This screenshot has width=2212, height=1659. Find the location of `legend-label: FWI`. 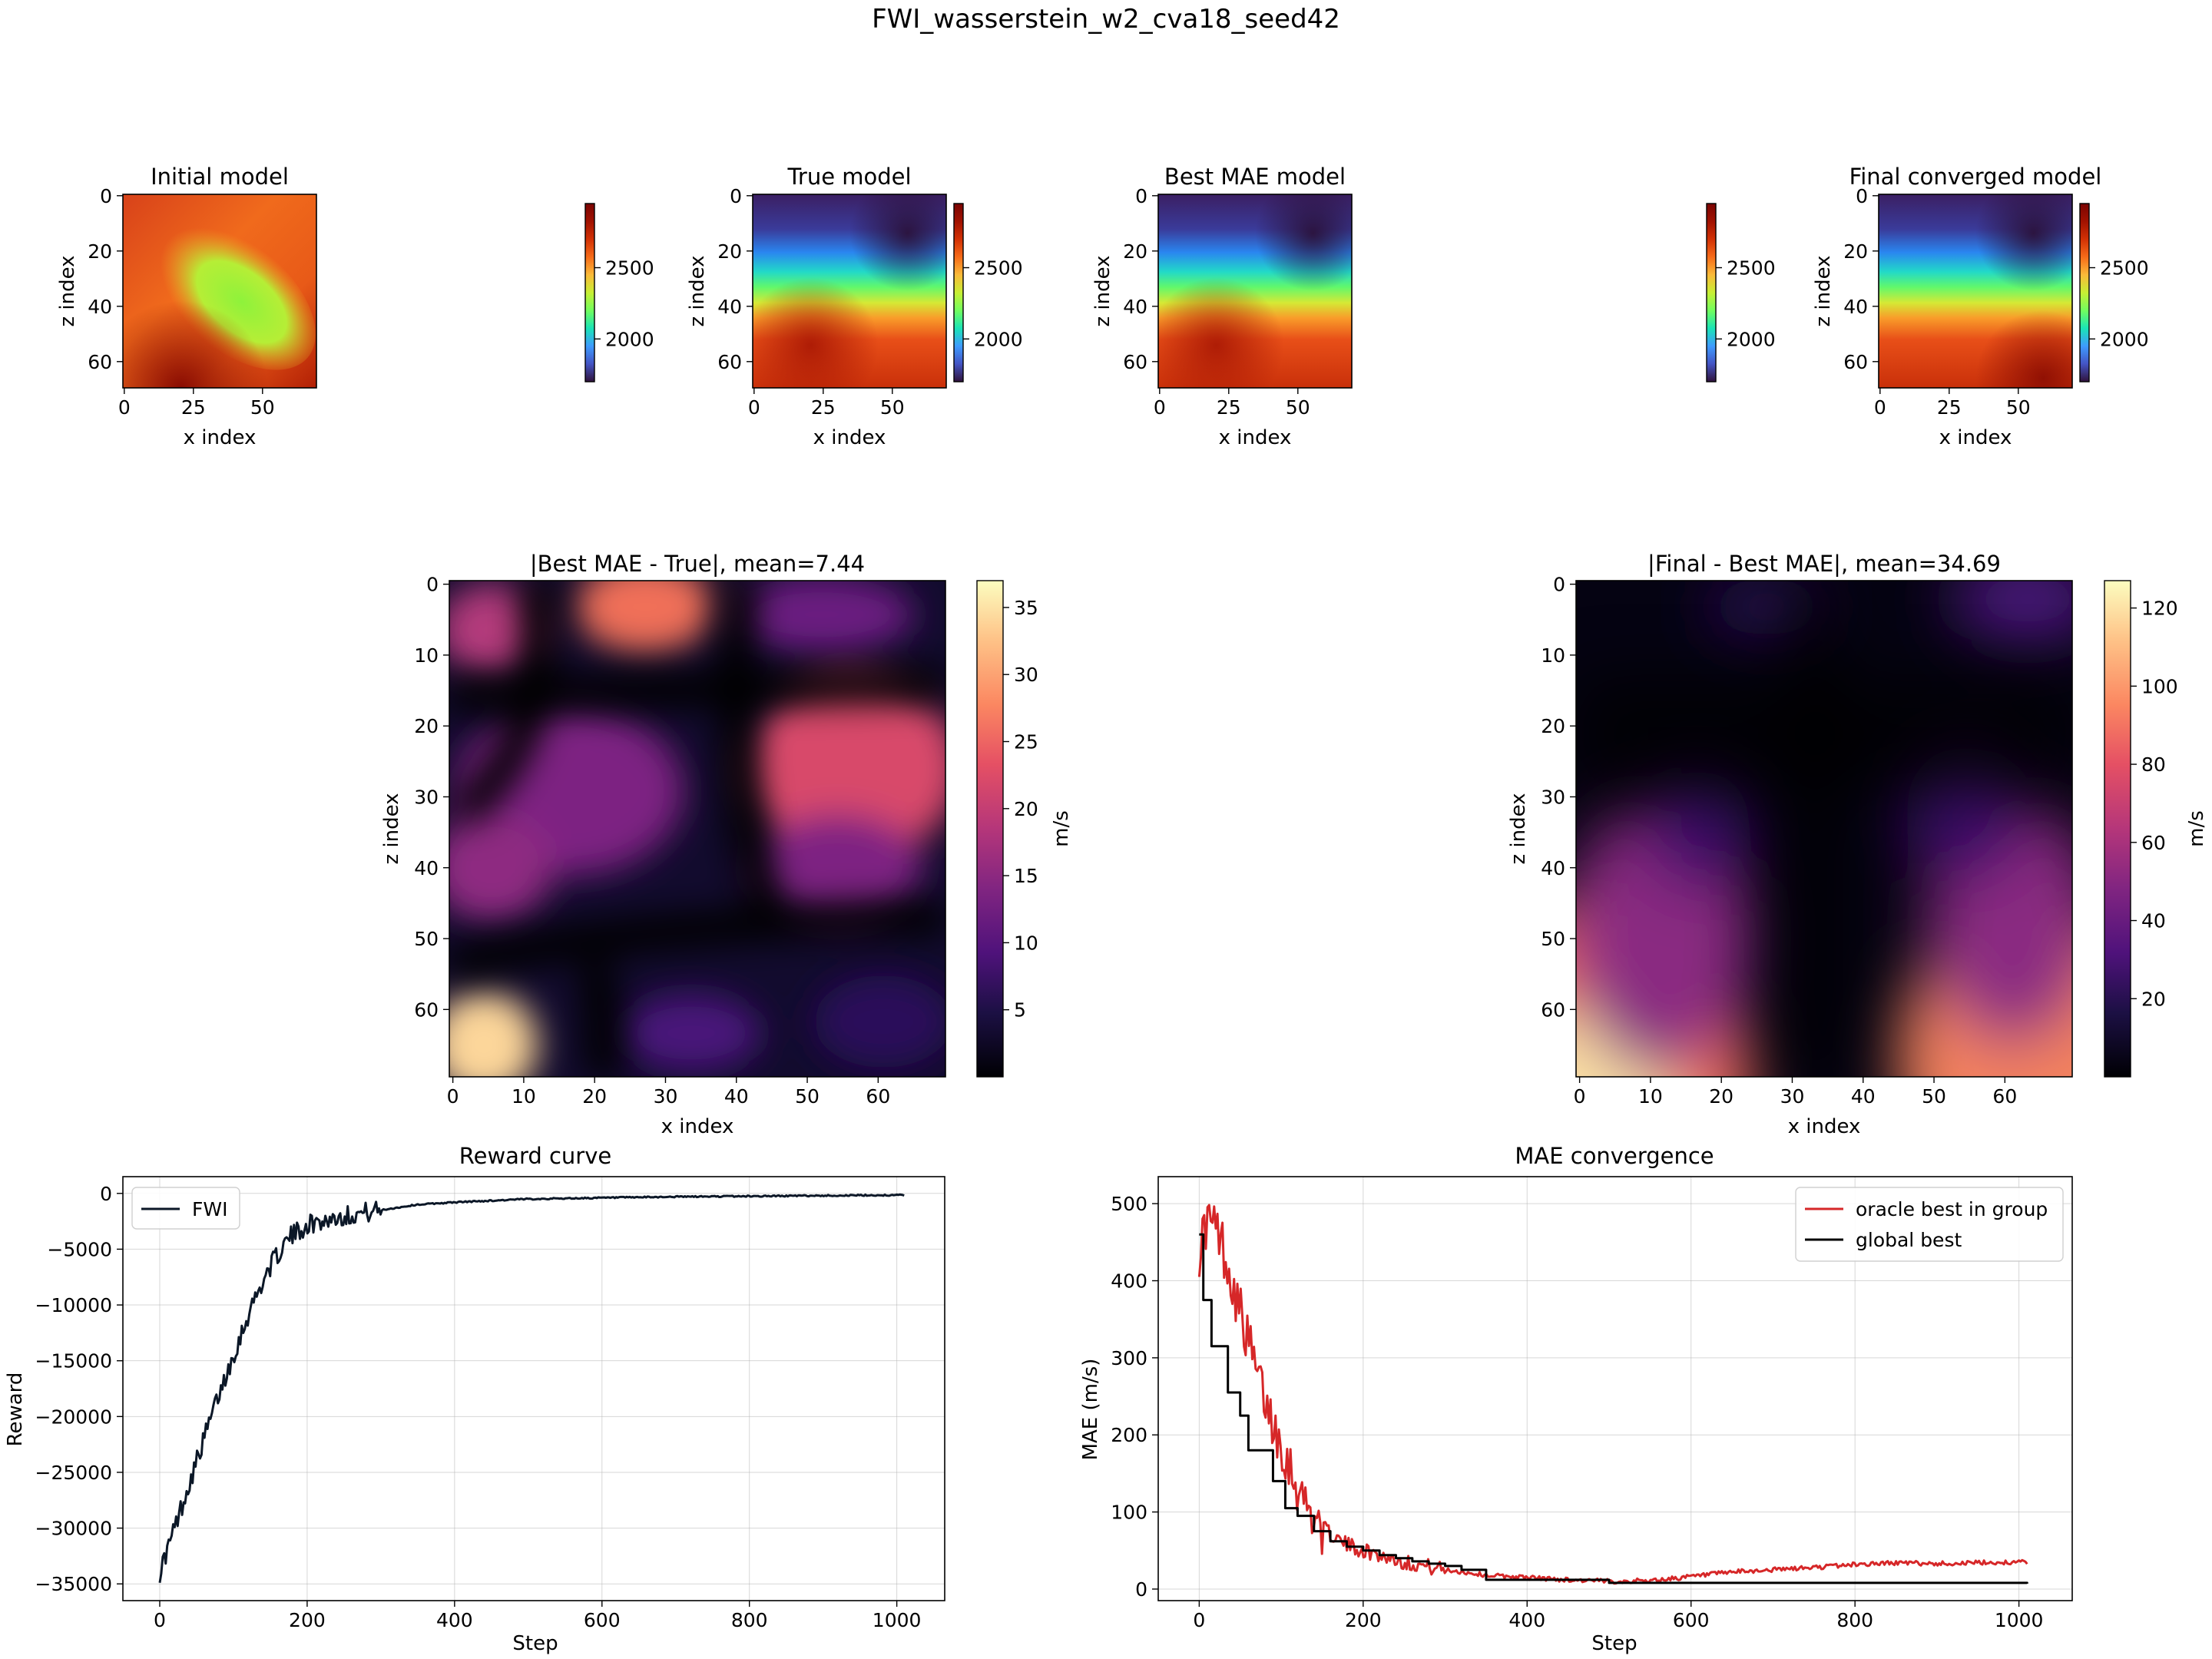

legend-label: FWI is located at coordinates (210, 1209).